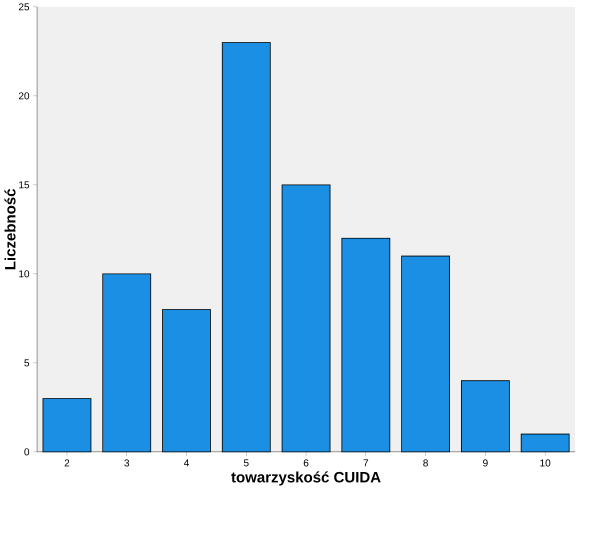  Describe the element at coordinates (10, 229) in the screenshot. I see `y-axis-title: Liczebność` at that location.